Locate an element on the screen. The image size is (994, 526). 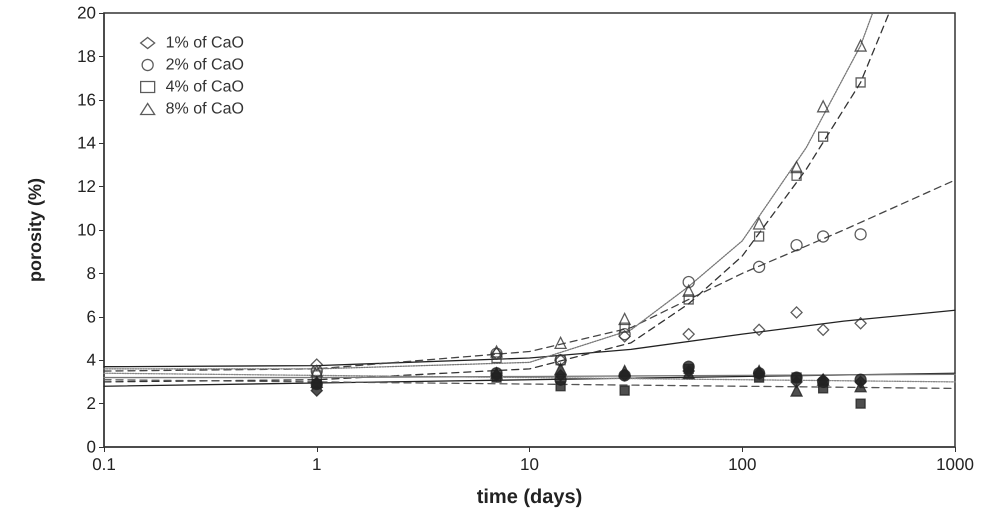
legend-label: 4% of CaO is located at coordinates (205, 87).